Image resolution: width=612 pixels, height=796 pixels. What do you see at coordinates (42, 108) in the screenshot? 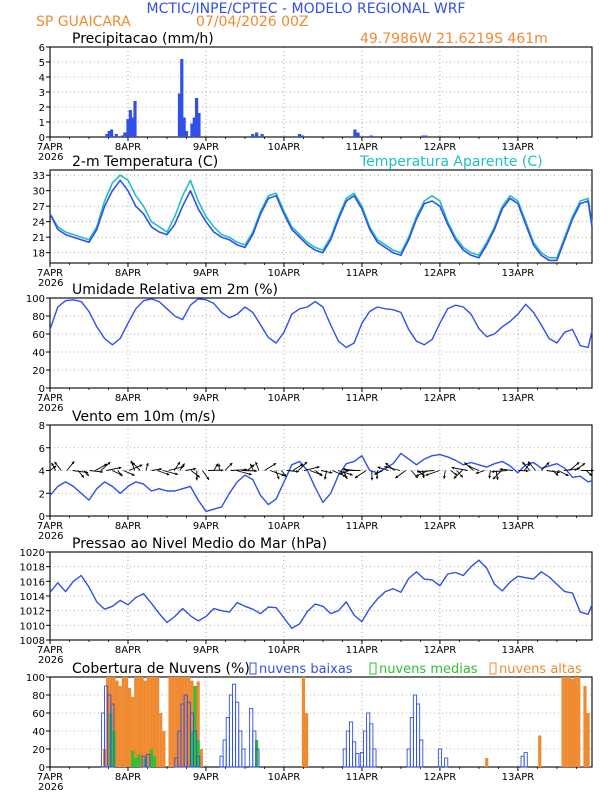
I see `y-tick-label: 2` at bounding box center [42, 108].